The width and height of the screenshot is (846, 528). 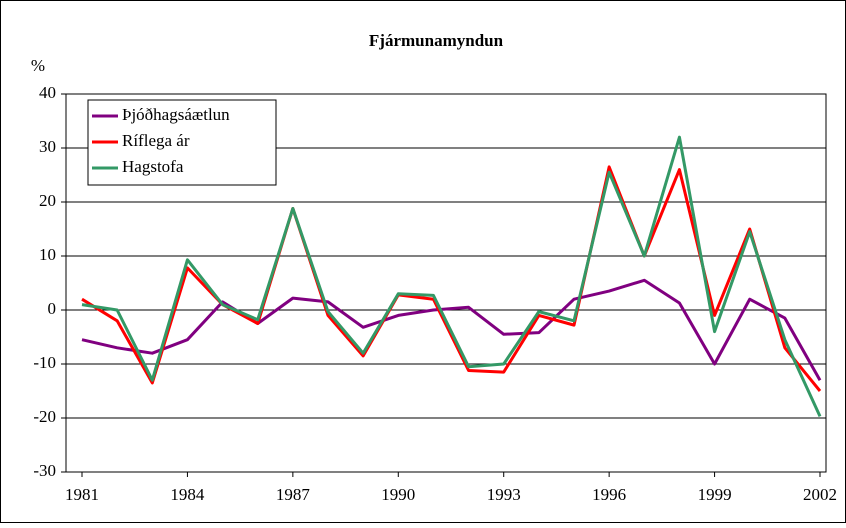 What do you see at coordinates (153, 166) in the screenshot?
I see `legend-label: Hagstofa` at bounding box center [153, 166].